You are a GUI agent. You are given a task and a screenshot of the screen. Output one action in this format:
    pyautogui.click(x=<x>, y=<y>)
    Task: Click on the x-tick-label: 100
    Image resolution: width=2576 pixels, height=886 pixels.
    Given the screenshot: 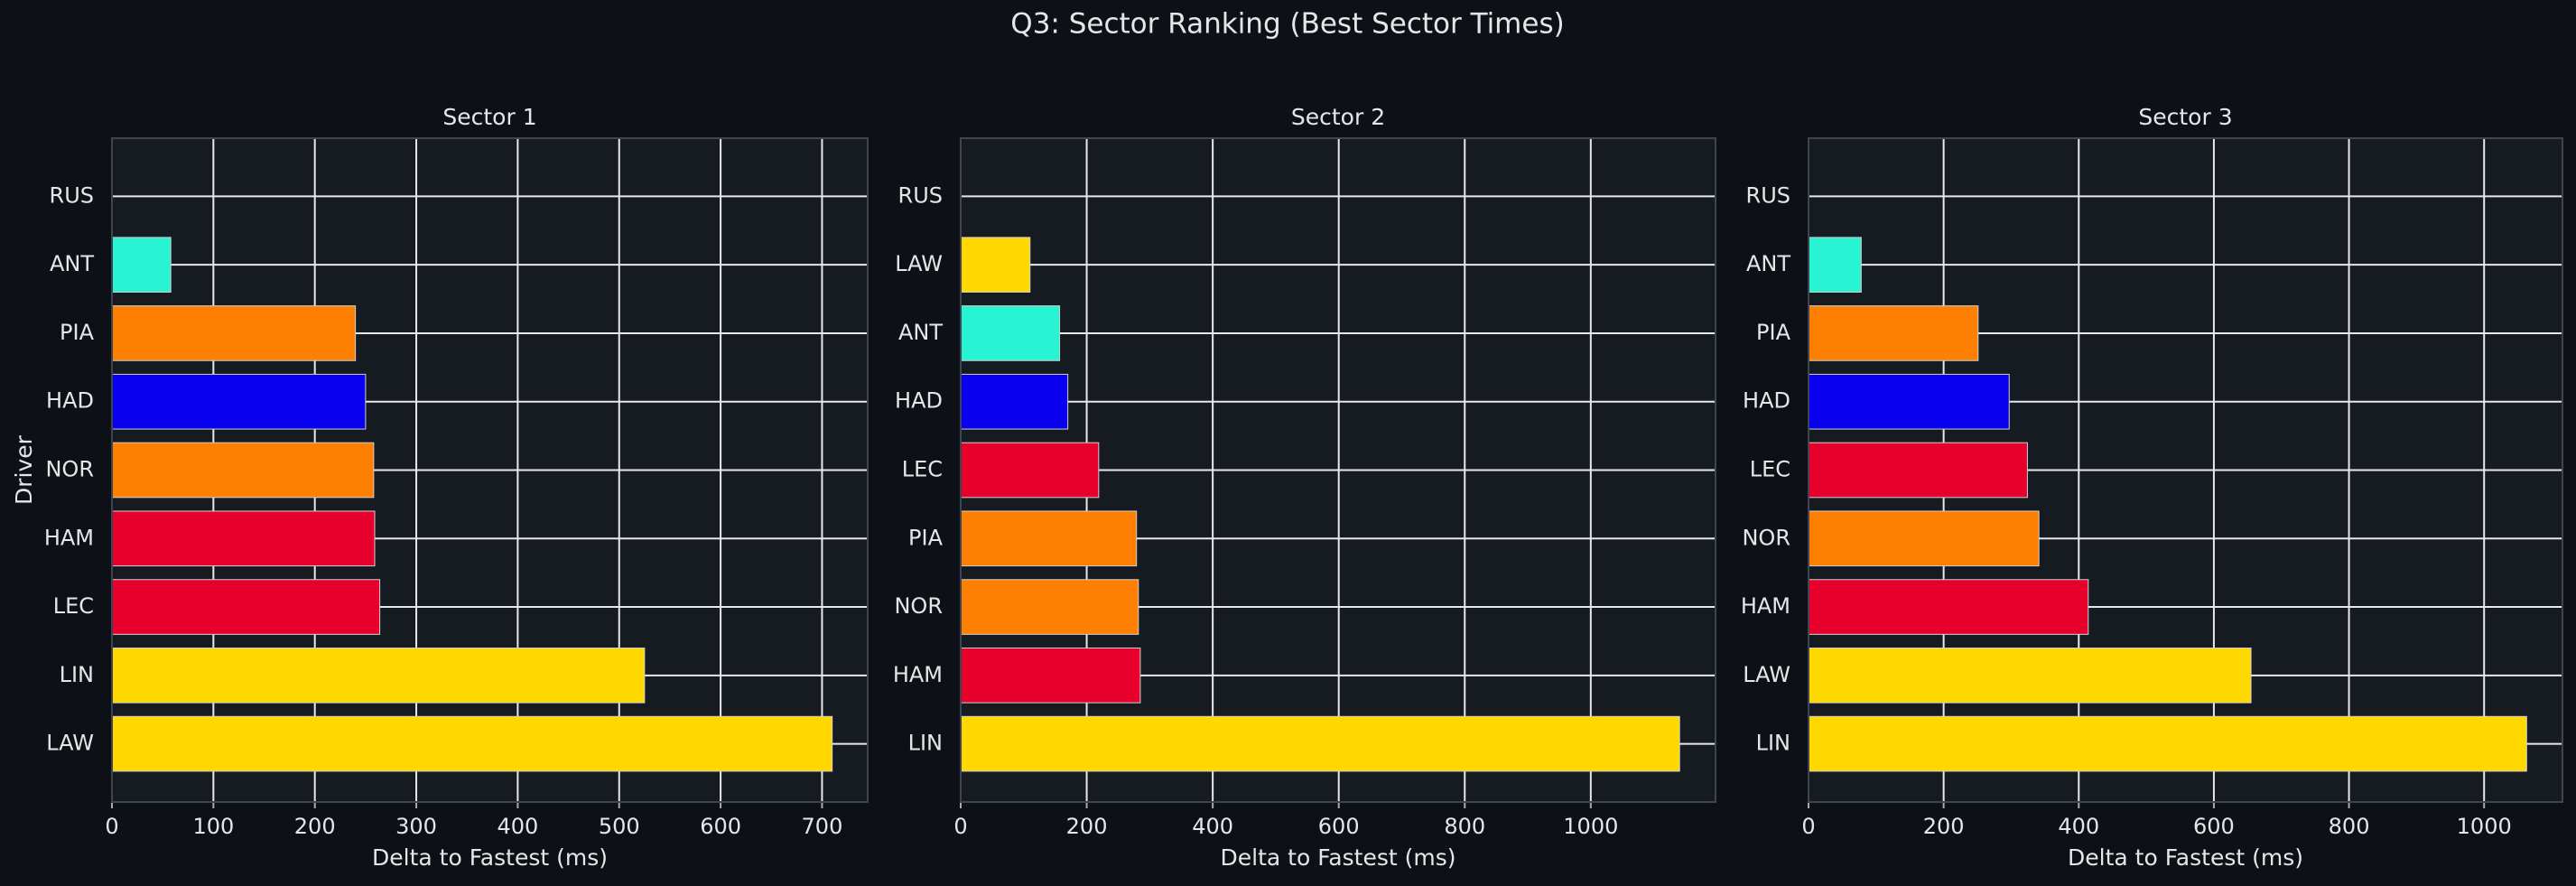 What is the action you would take?
    pyautogui.click(x=213, y=827)
    